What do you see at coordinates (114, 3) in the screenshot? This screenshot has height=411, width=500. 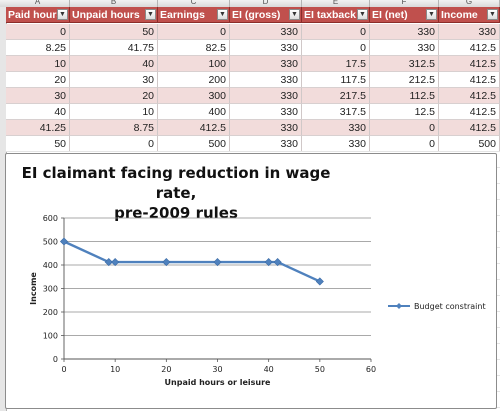 I see `column-letter-b: B` at bounding box center [114, 3].